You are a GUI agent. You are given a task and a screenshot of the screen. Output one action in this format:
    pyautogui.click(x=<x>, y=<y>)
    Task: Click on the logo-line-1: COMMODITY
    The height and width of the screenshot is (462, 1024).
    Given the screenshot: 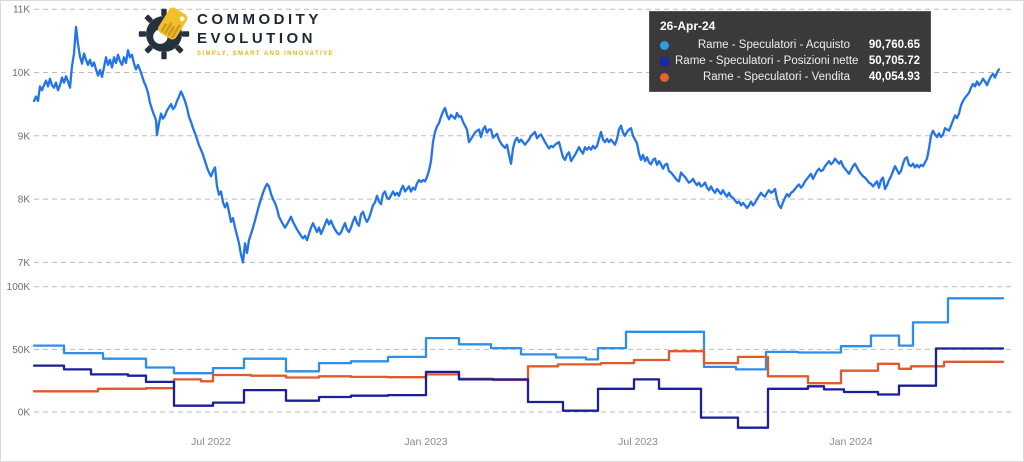 What is the action you would take?
    pyautogui.click(x=259, y=20)
    